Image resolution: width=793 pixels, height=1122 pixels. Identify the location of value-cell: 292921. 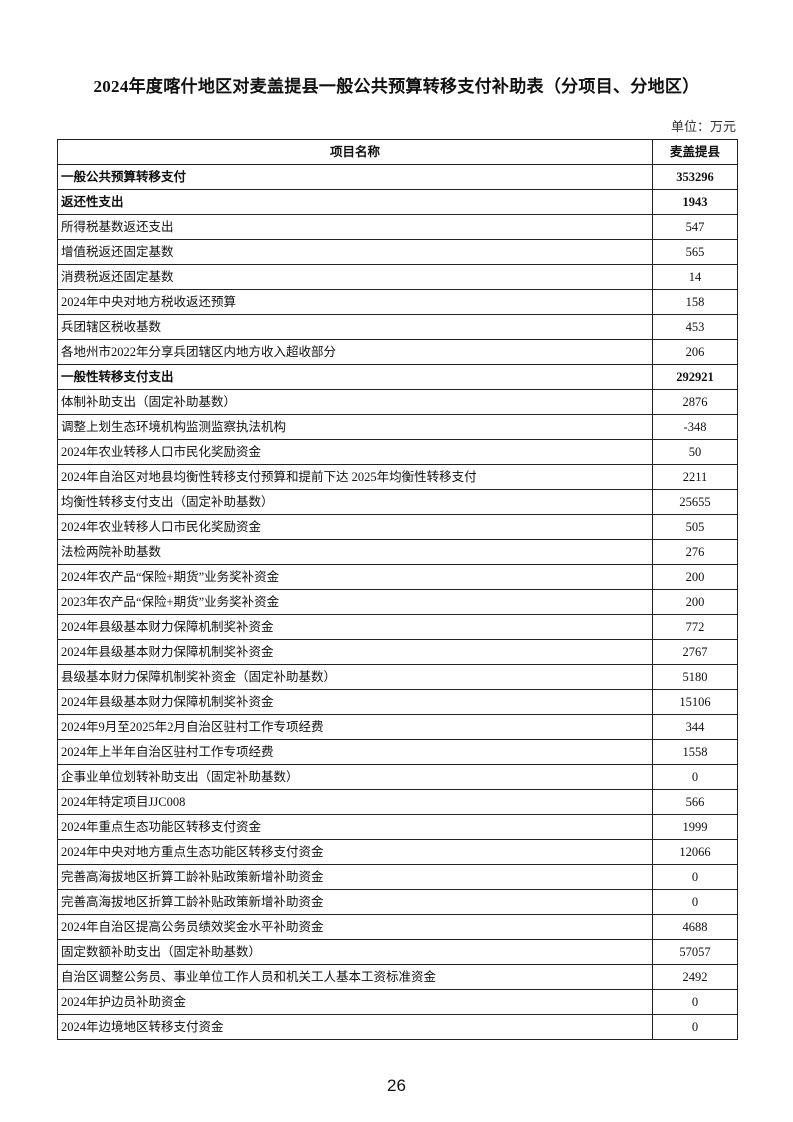
(695, 377).